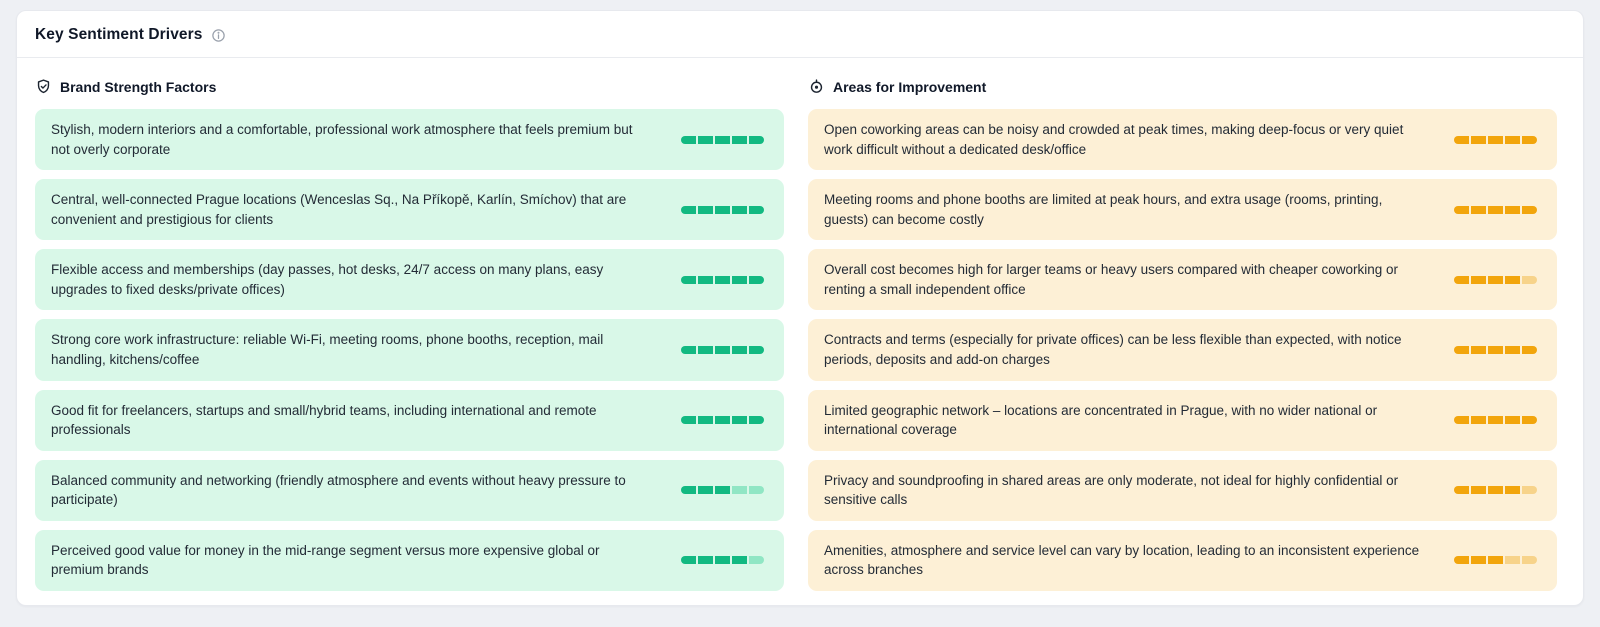  I want to click on column-title: Areas for Improvement, so click(910, 86).